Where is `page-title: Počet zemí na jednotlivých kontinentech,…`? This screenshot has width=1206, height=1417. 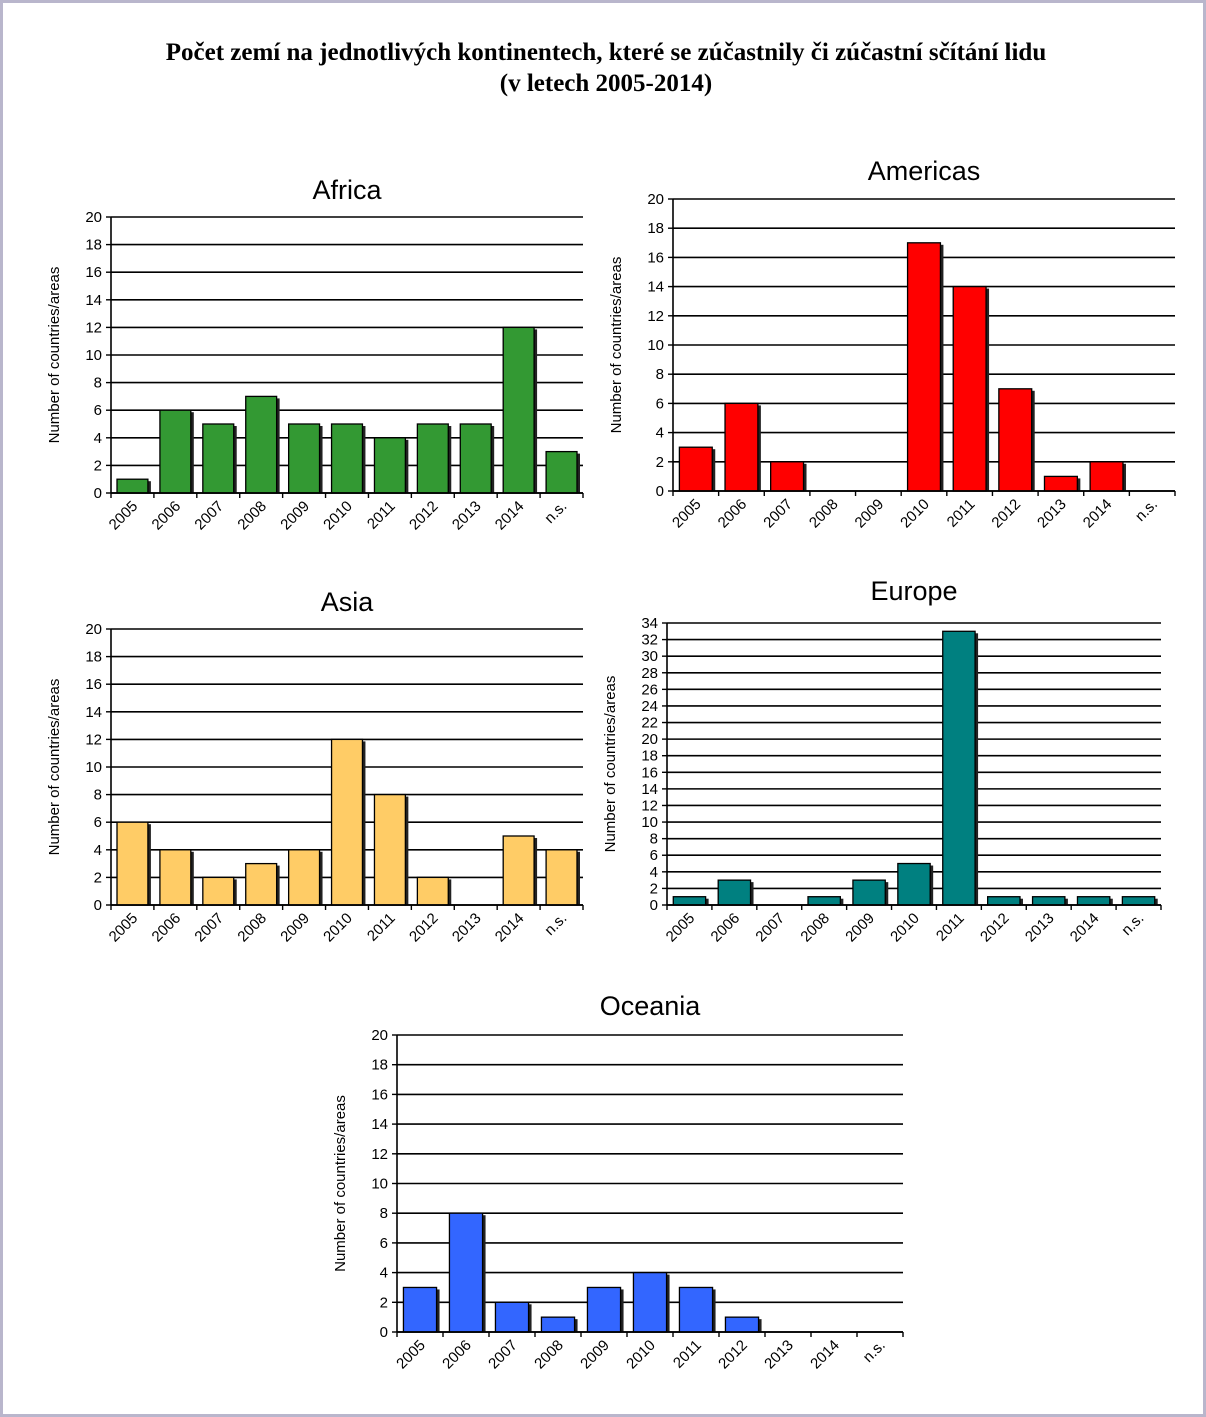 page-title: Počet zemí na jednotlivých kontinentech,… is located at coordinates (606, 68).